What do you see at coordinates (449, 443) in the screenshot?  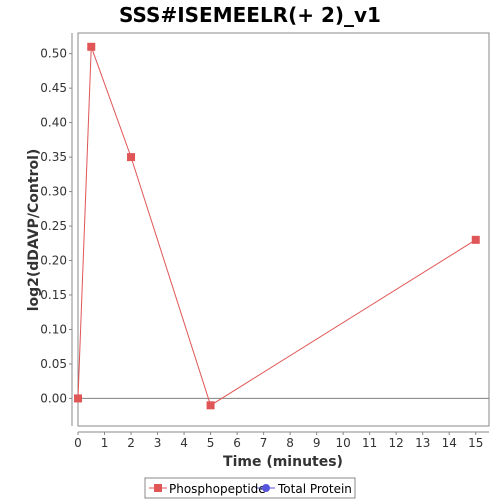 I see `x-tick-label: 14` at bounding box center [449, 443].